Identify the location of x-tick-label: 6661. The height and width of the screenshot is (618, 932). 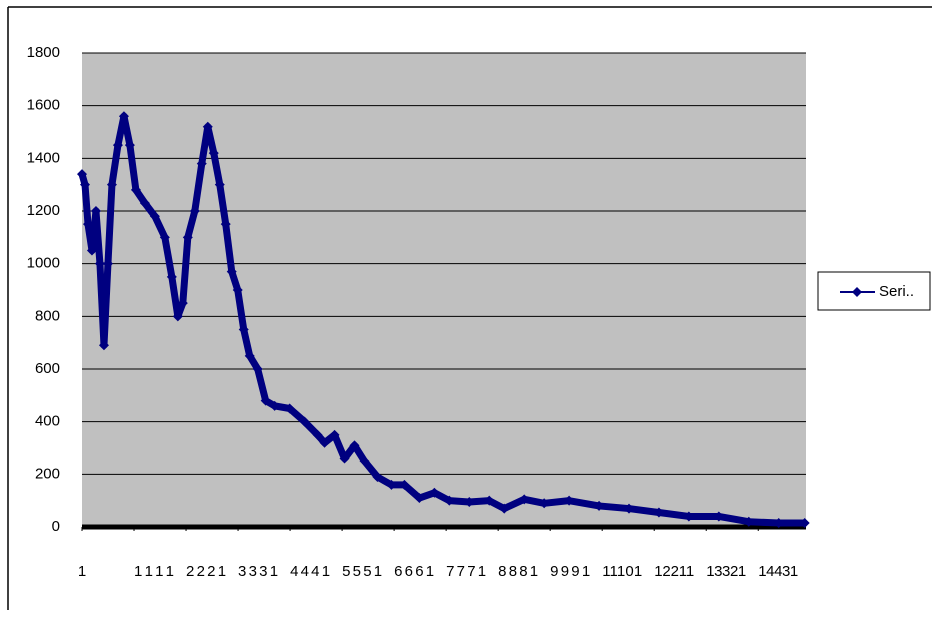
(414, 571).